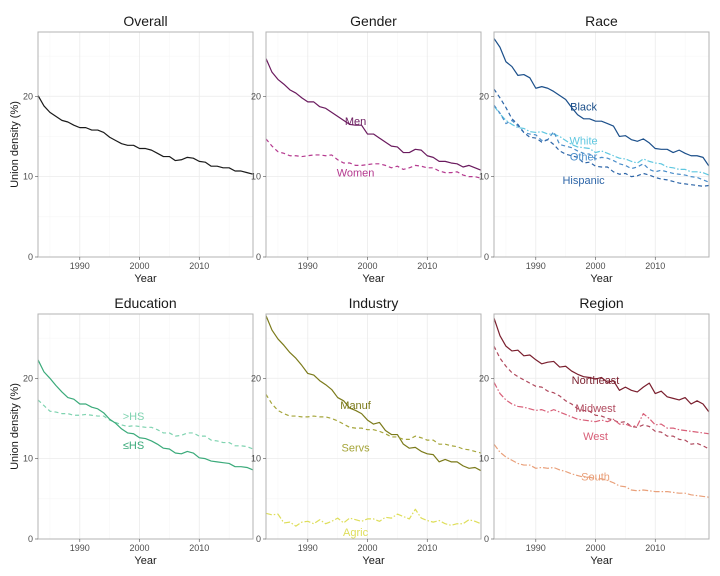 The image size is (720, 576). I want to click on panel-title: Education, so click(145, 303).